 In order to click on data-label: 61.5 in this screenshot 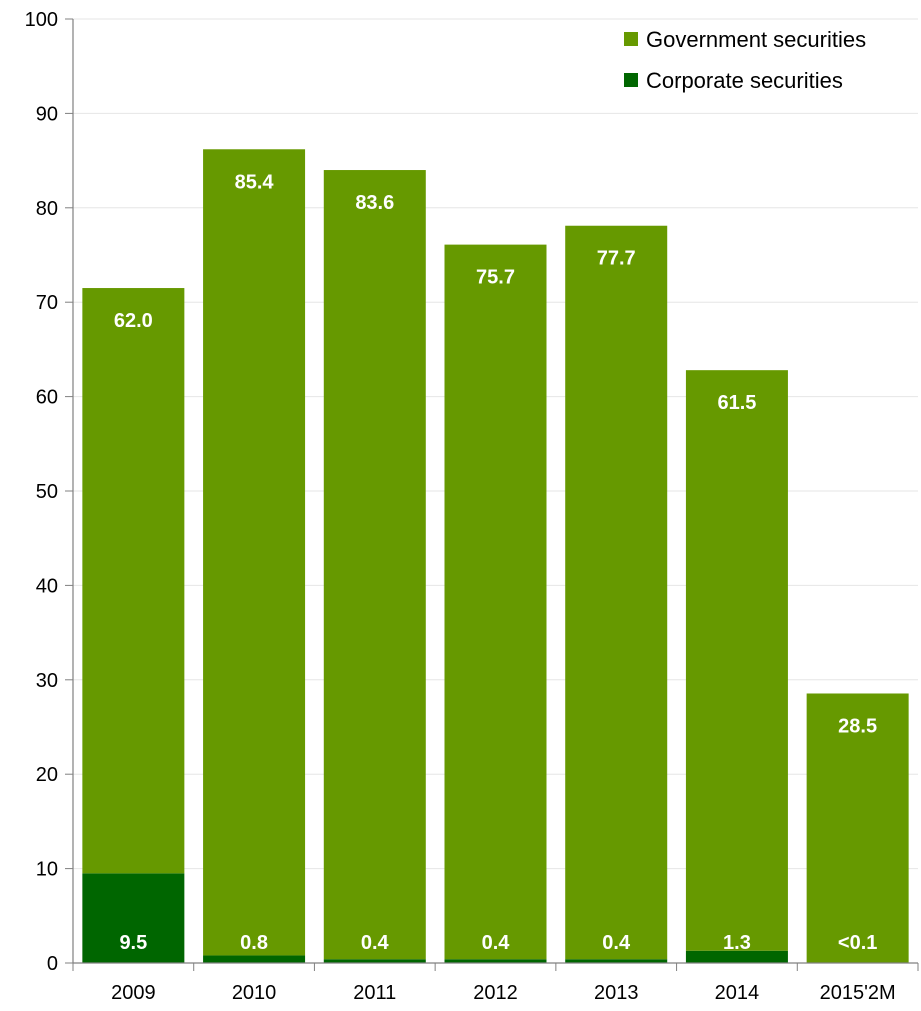, I will do `click(736, 403)`.